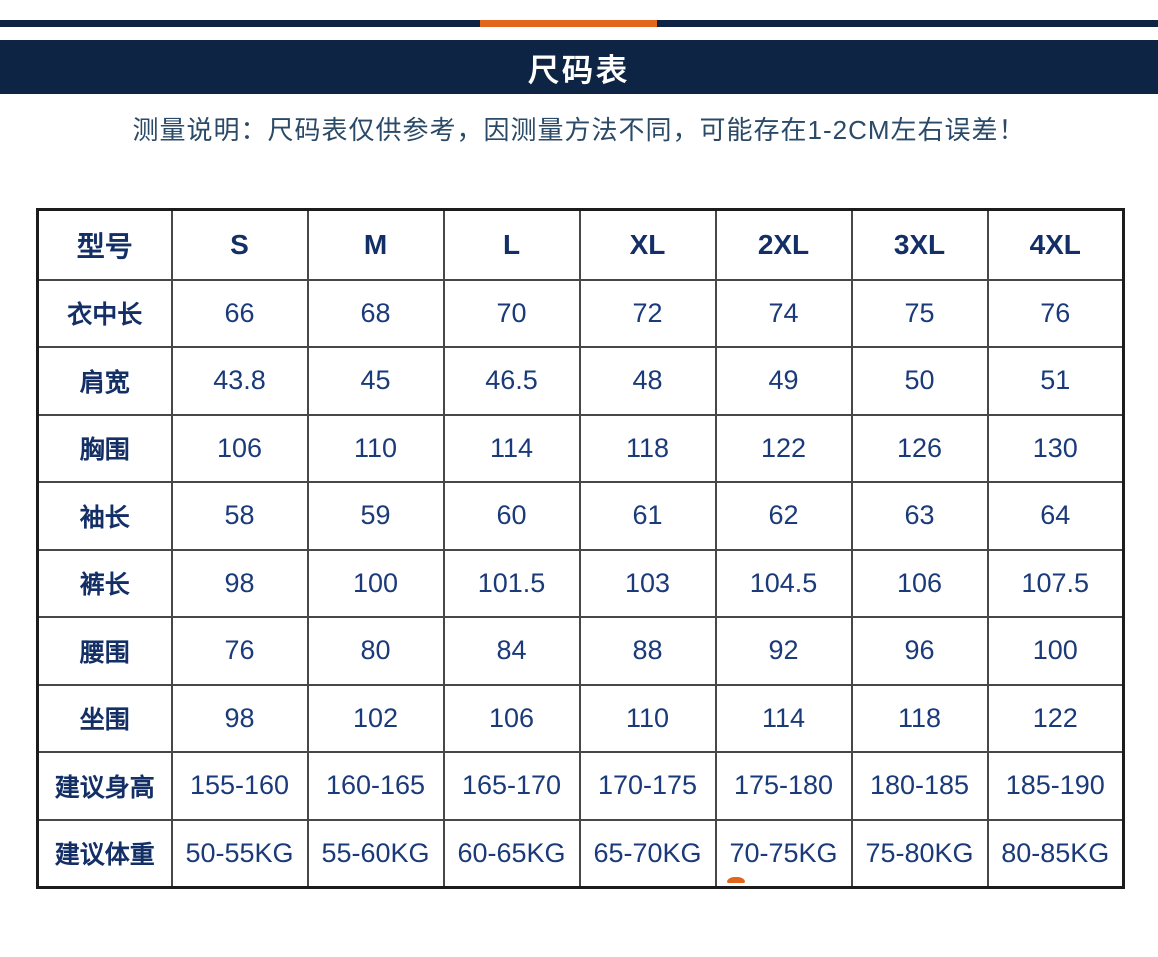  Describe the element at coordinates (1055, 786) in the screenshot. I see `measurement-cell: 185-190` at that location.